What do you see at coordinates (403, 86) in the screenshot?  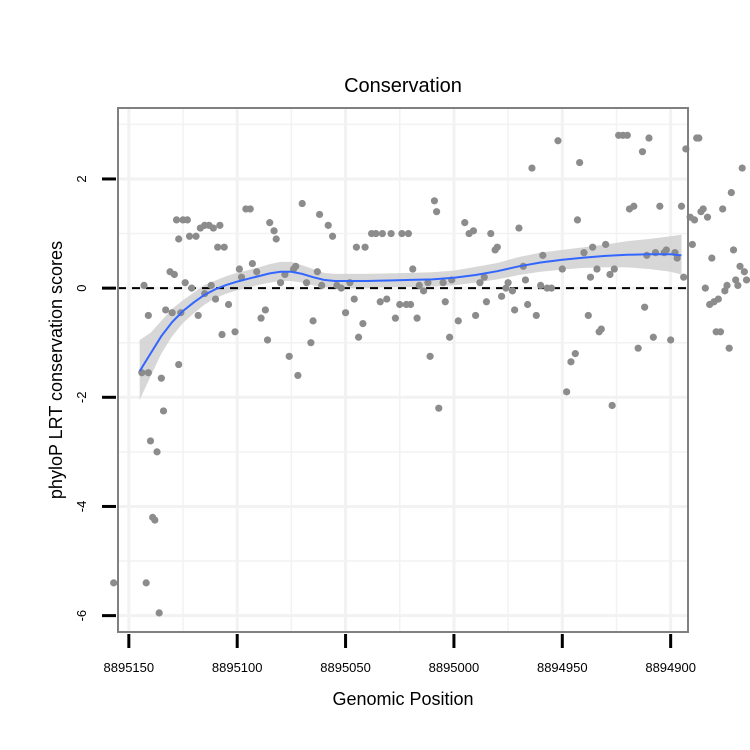 I see `chart-title: Conservation` at bounding box center [403, 86].